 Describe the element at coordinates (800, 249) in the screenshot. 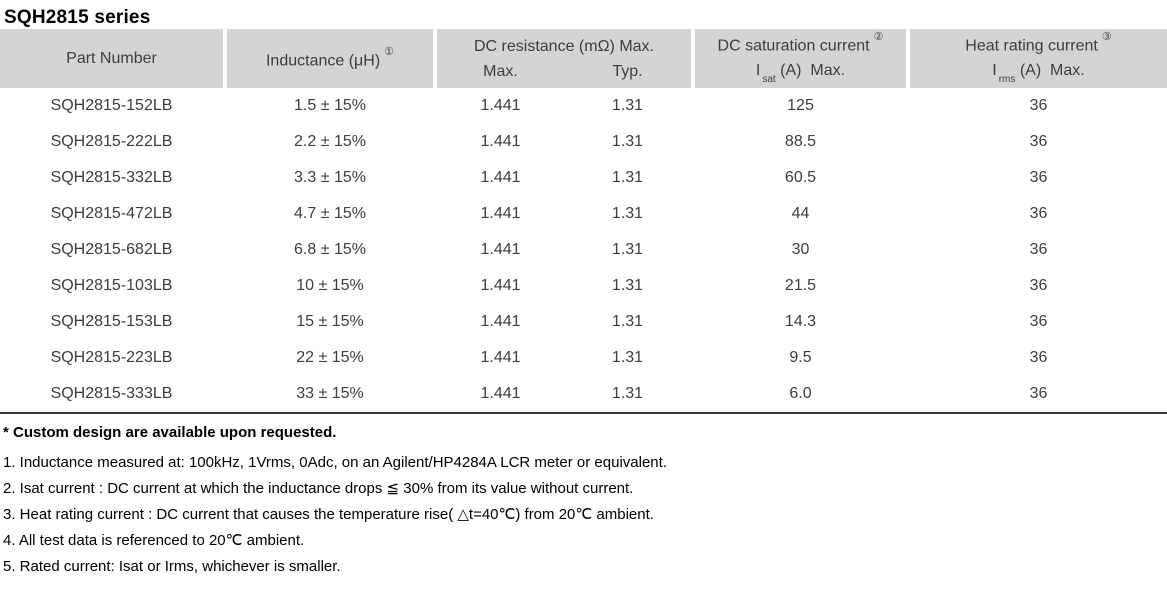

I see `cell-isat: 30` at that location.